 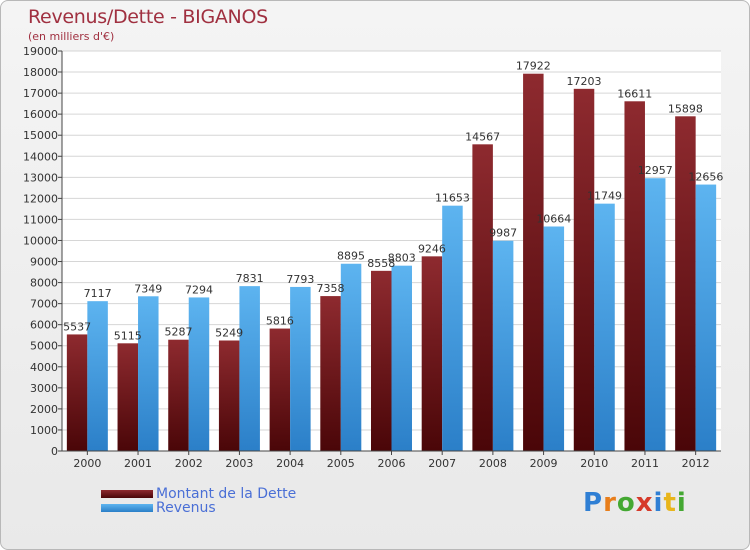 What do you see at coordinates (553, 218) in the screenshot?
I see `data-label: 10664` at bounding box center [553, 218].